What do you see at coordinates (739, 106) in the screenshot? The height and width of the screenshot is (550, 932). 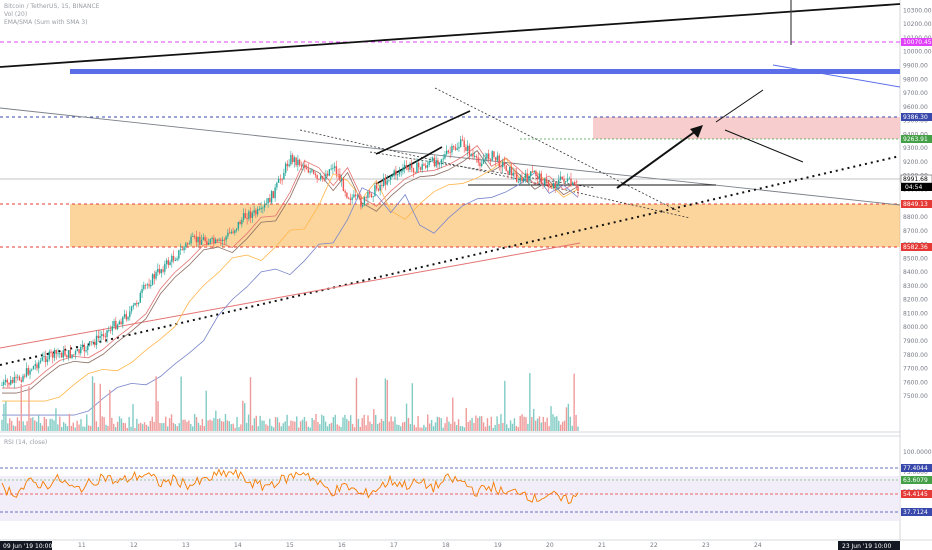 I see `projection-line-up` at bounding box center [739, 106].